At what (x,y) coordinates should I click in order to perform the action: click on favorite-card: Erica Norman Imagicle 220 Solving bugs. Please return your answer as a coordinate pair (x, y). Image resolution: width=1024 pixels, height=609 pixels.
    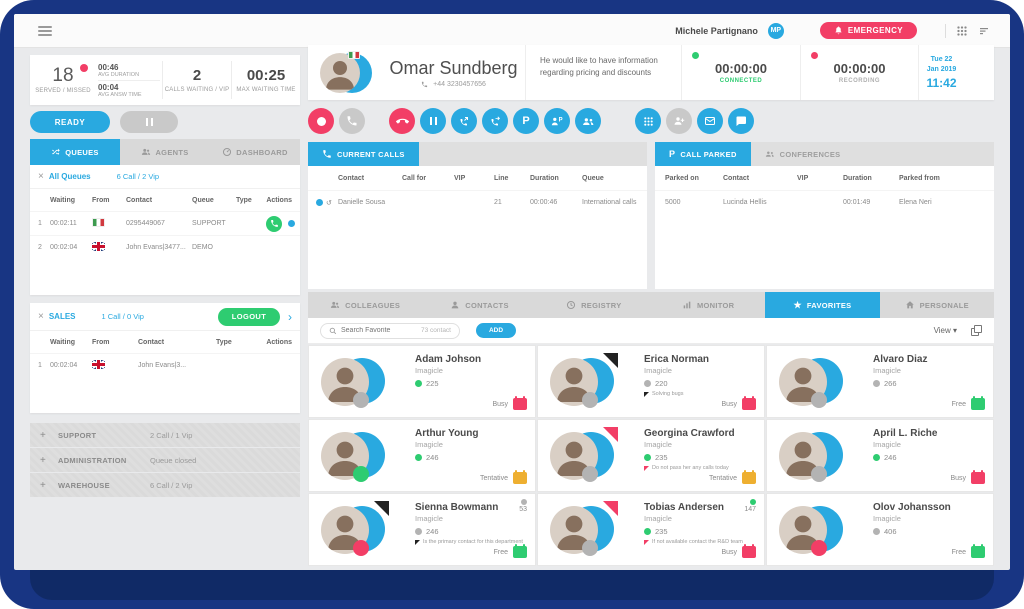
    Looking at the image, I should click on (651, 381).